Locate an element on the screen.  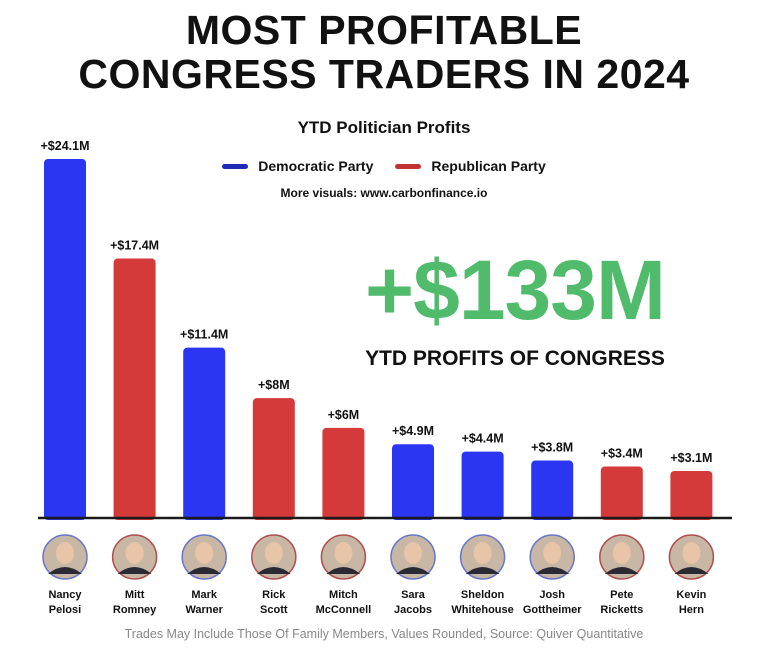
chart-subtitle: YTD Politician Profits is located at coordinates (384, 127).